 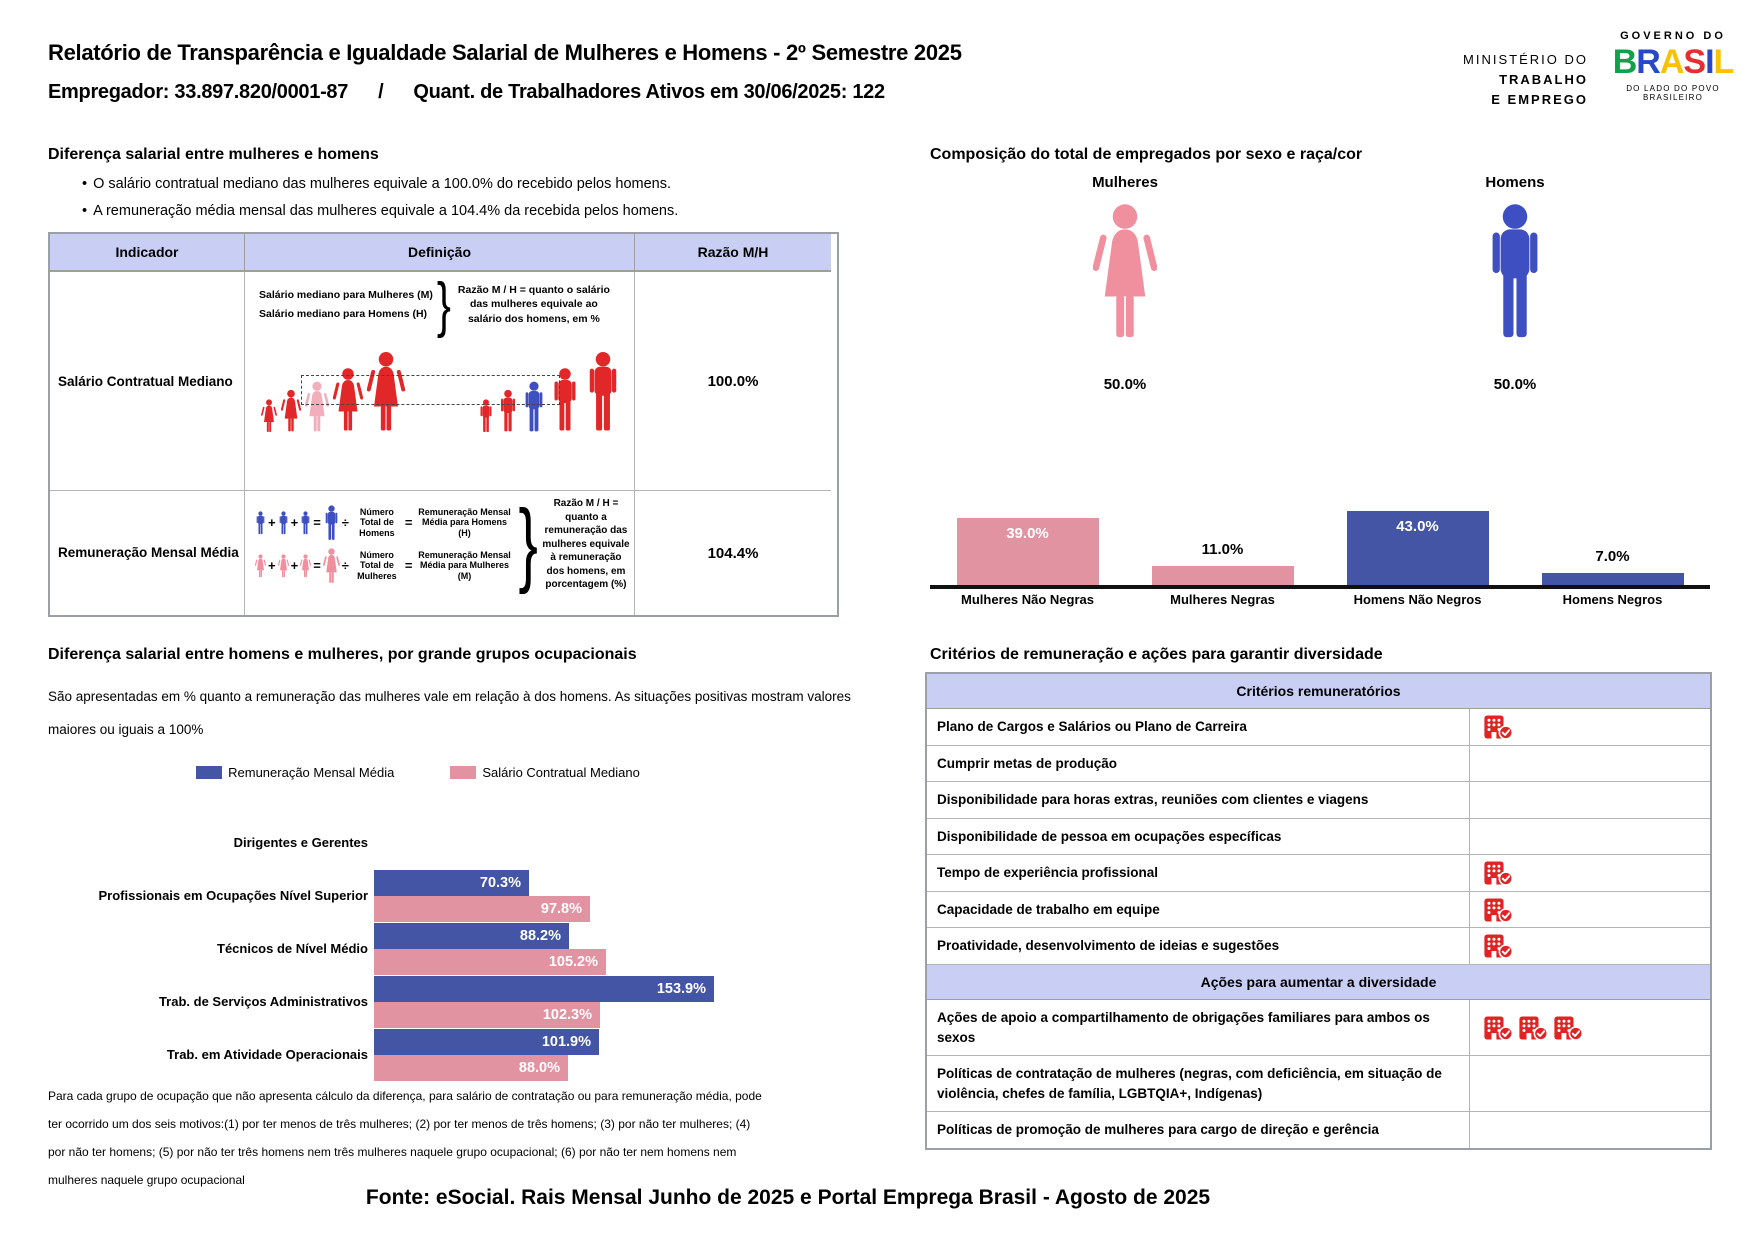 I want to click on category-label: Homens Não Negros, so click(x=1417, y=599).